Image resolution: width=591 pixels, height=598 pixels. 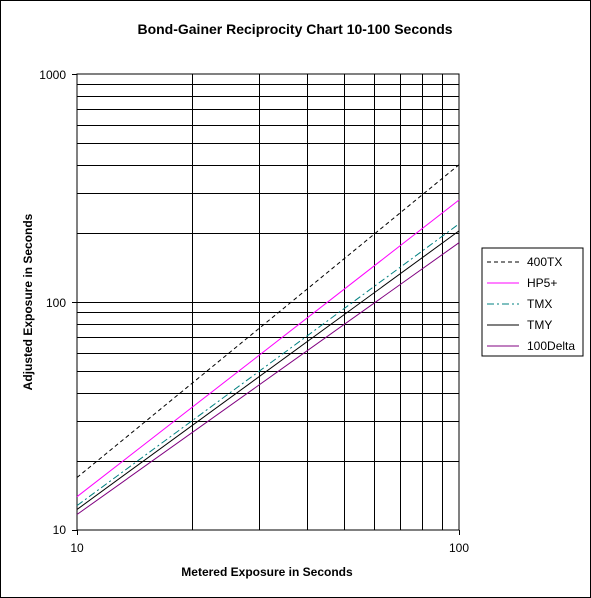 I want to click on legend-label: 100Delta, so click(x=551, y=346).